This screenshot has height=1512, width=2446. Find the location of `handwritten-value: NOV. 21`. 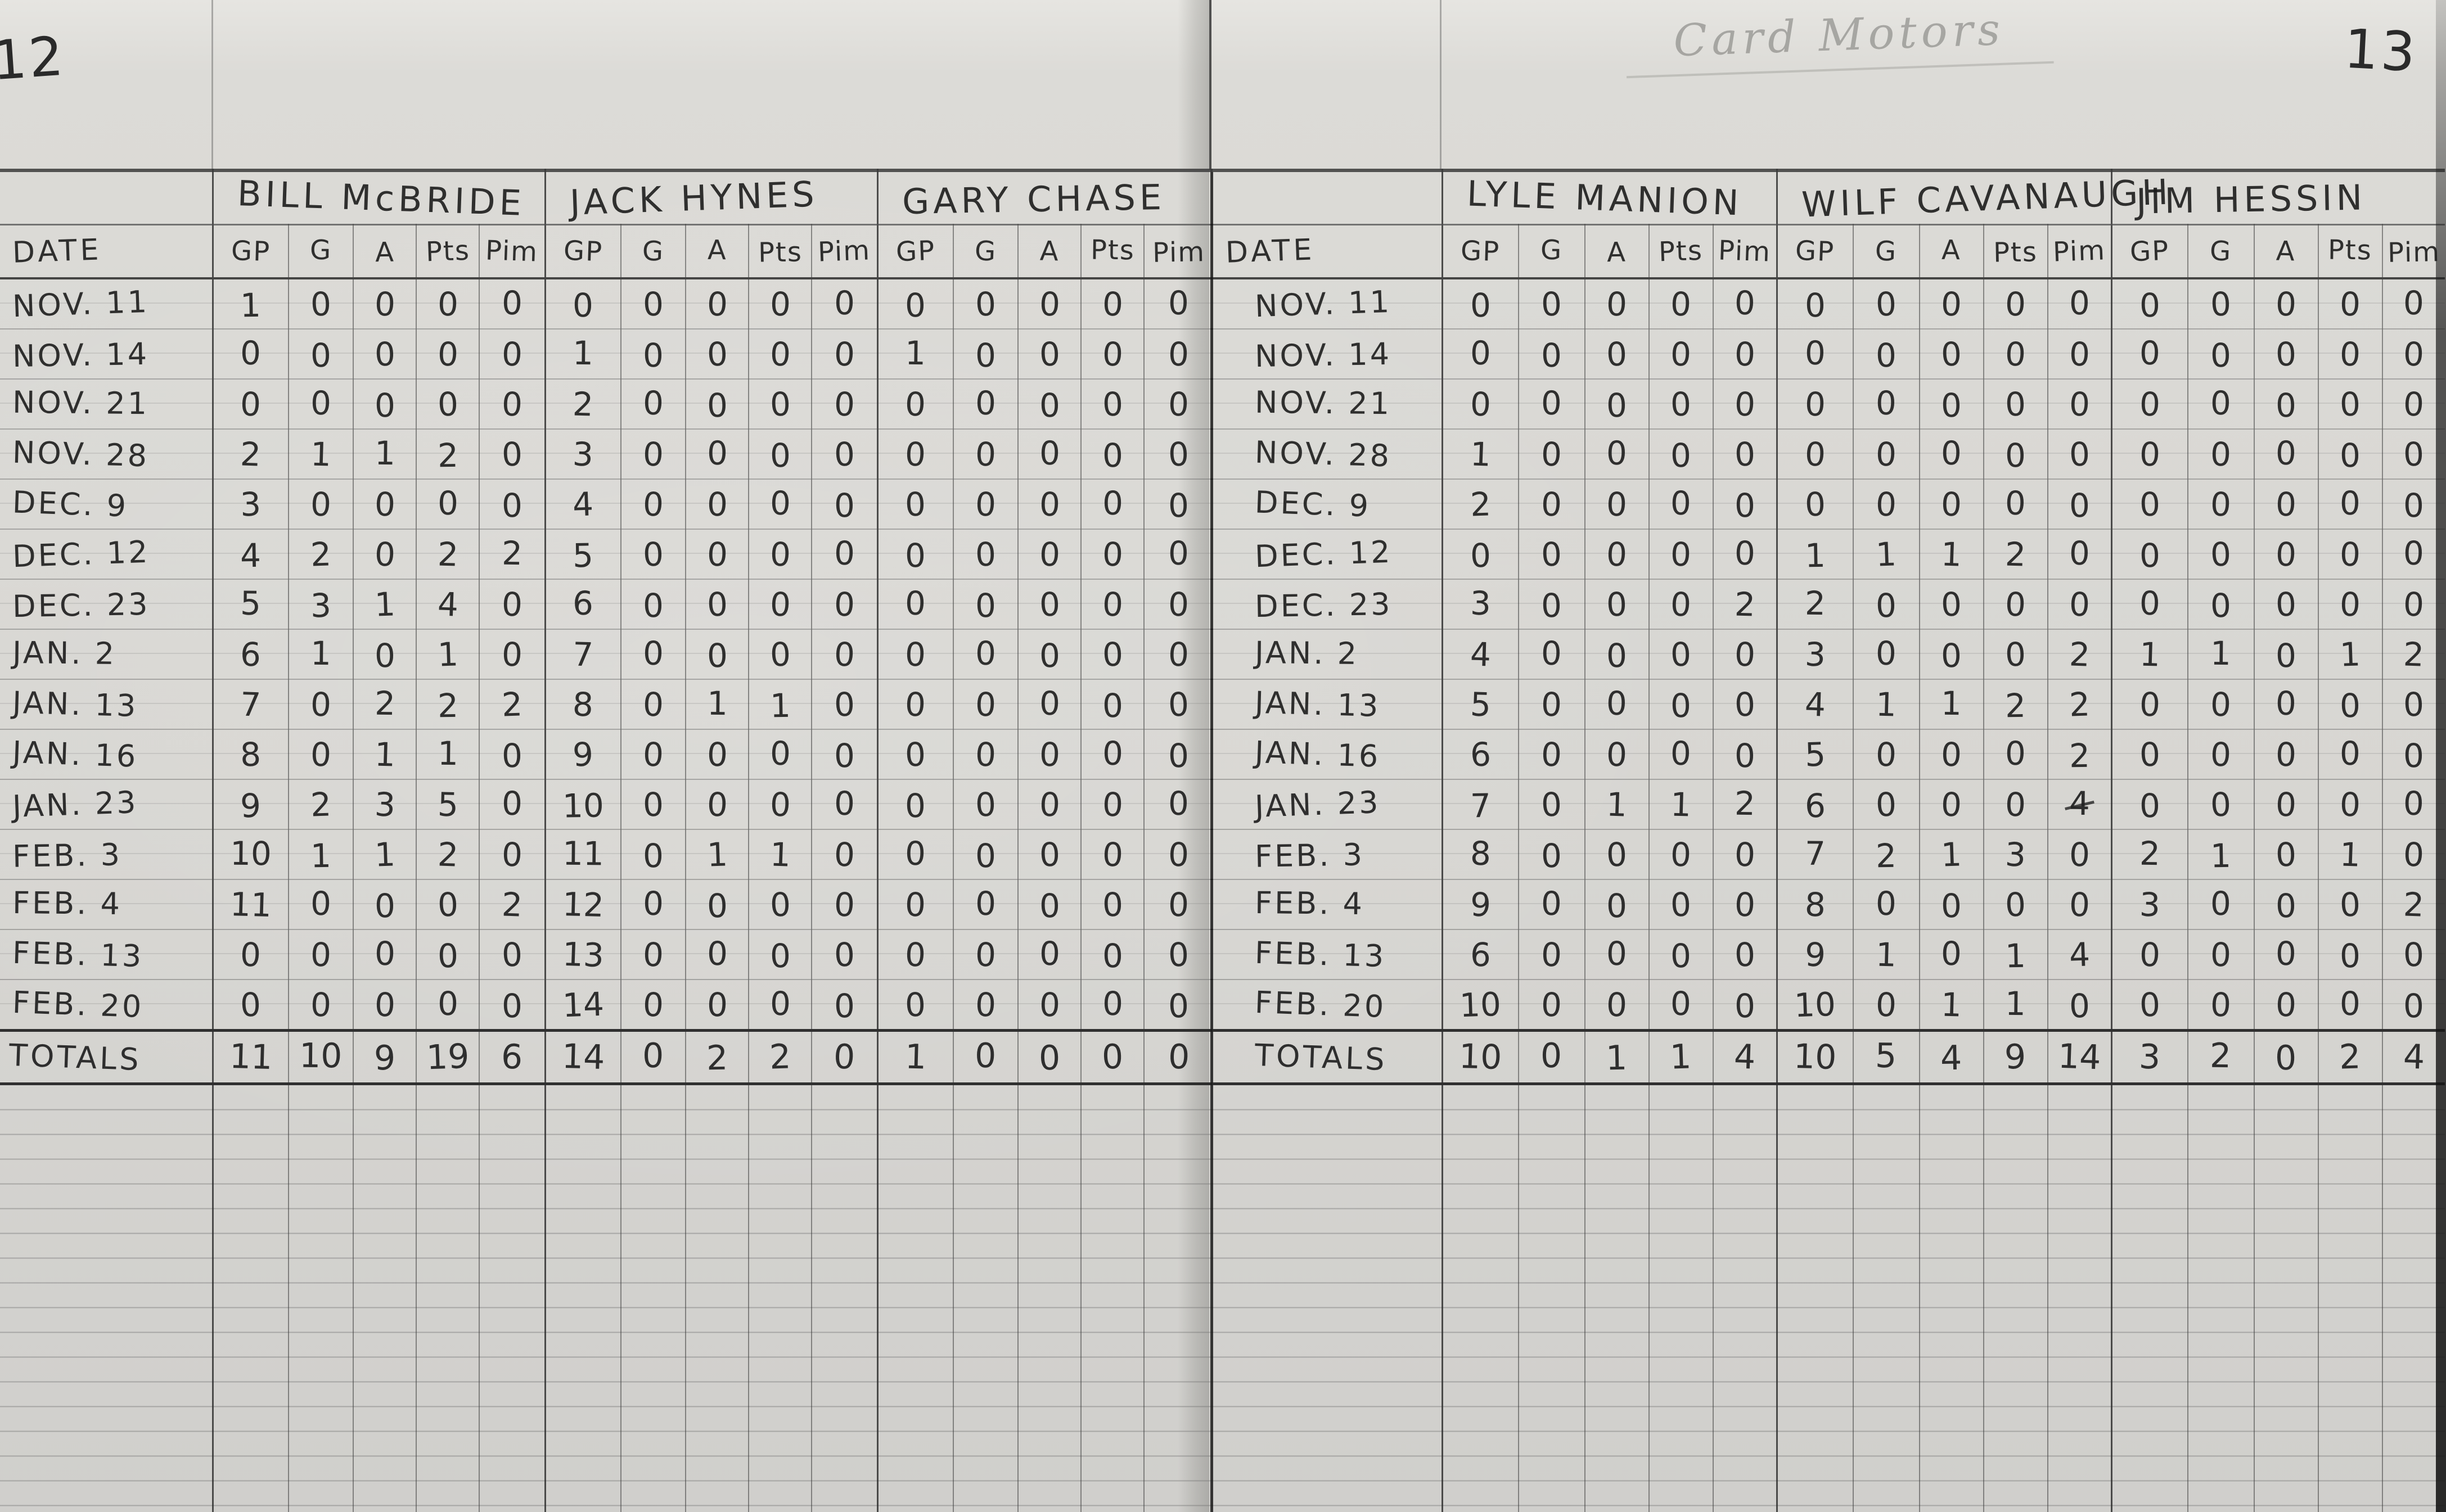

handwritten-value: NOV. 21 is located at coordinates (1323, 403).